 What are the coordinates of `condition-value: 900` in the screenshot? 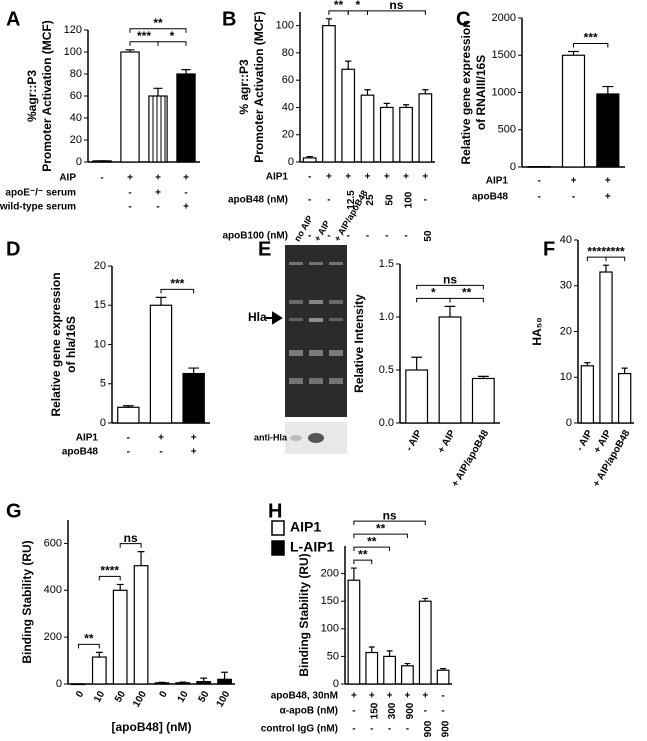 It's located at (446, 728).